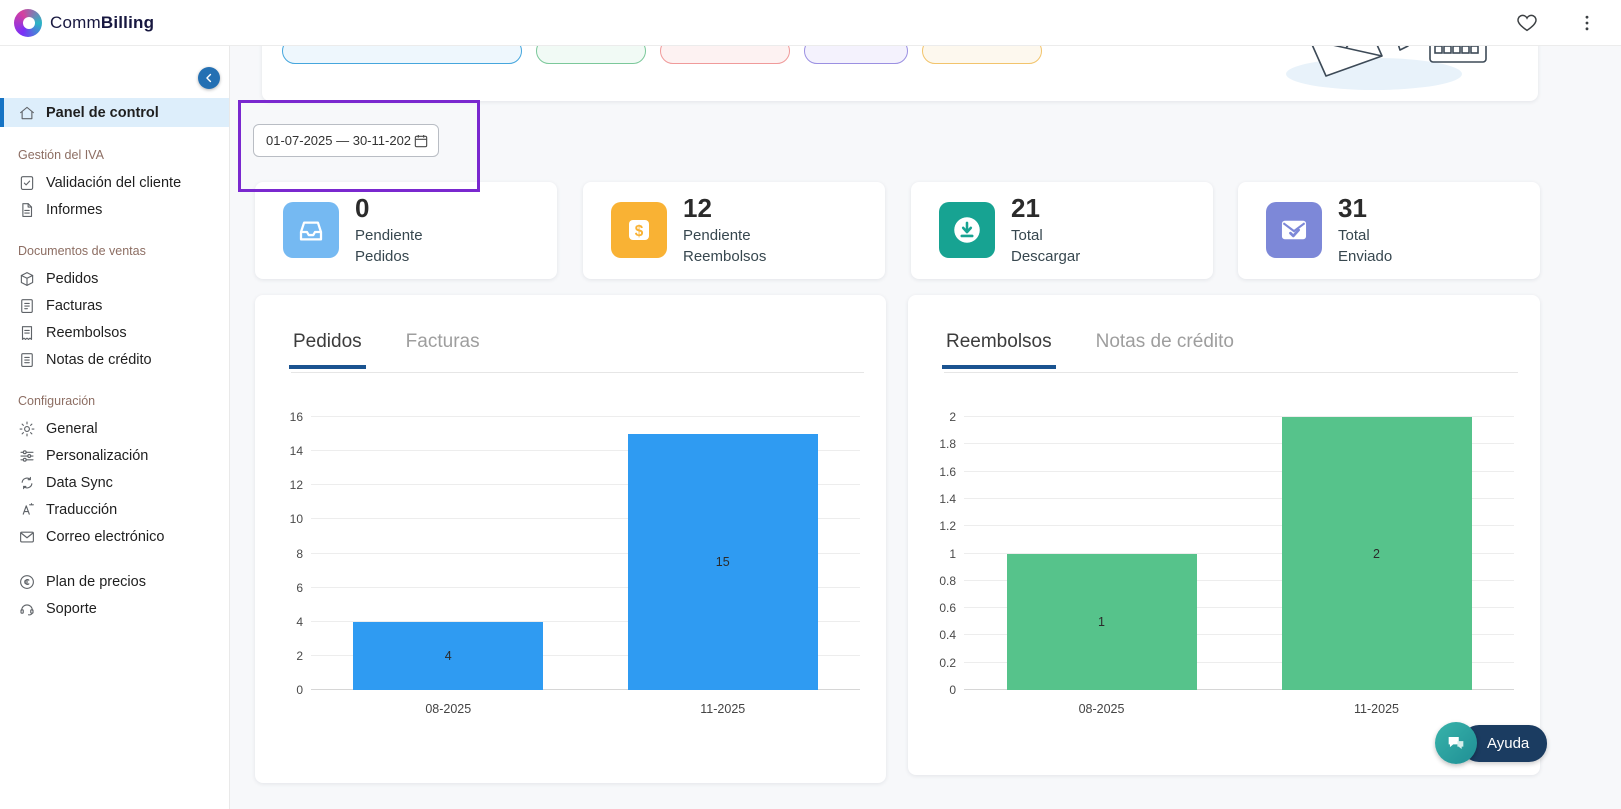  Describe the element at coordinates (27, 209) in the screenshot. I see `report-icon` at that location.